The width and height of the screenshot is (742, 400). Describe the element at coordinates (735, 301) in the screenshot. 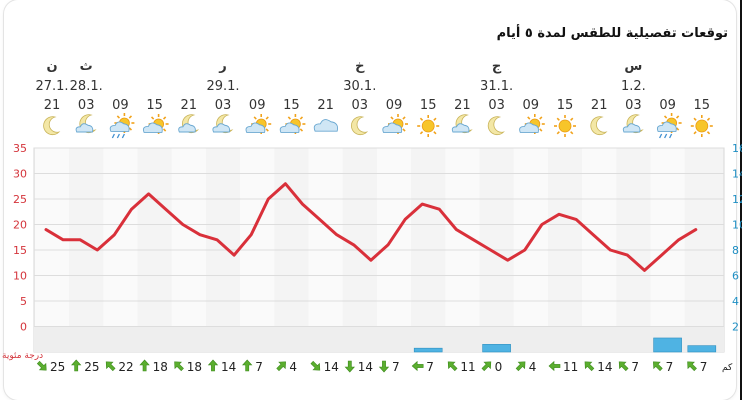

I see `y-tick-right: 4` at that location.